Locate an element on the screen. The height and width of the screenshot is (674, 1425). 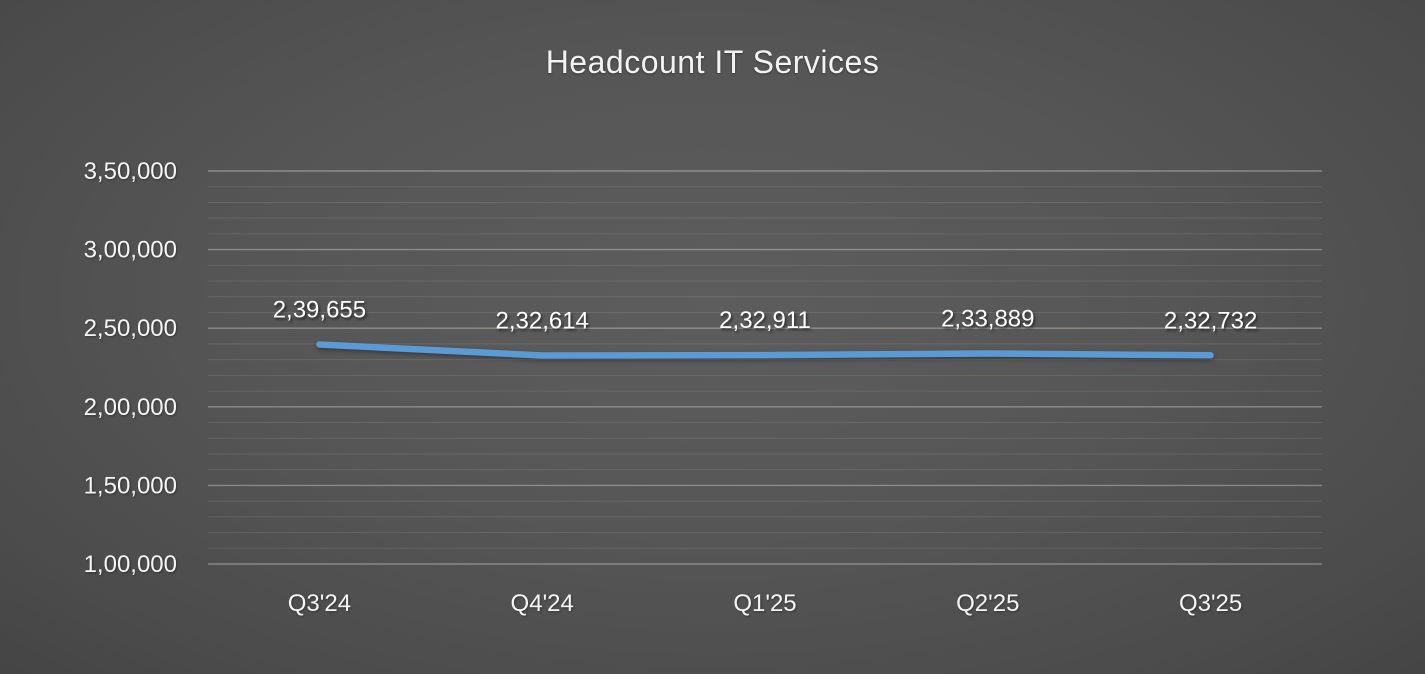
data-label: 2,32,911 is located at coordinates (765, 320).